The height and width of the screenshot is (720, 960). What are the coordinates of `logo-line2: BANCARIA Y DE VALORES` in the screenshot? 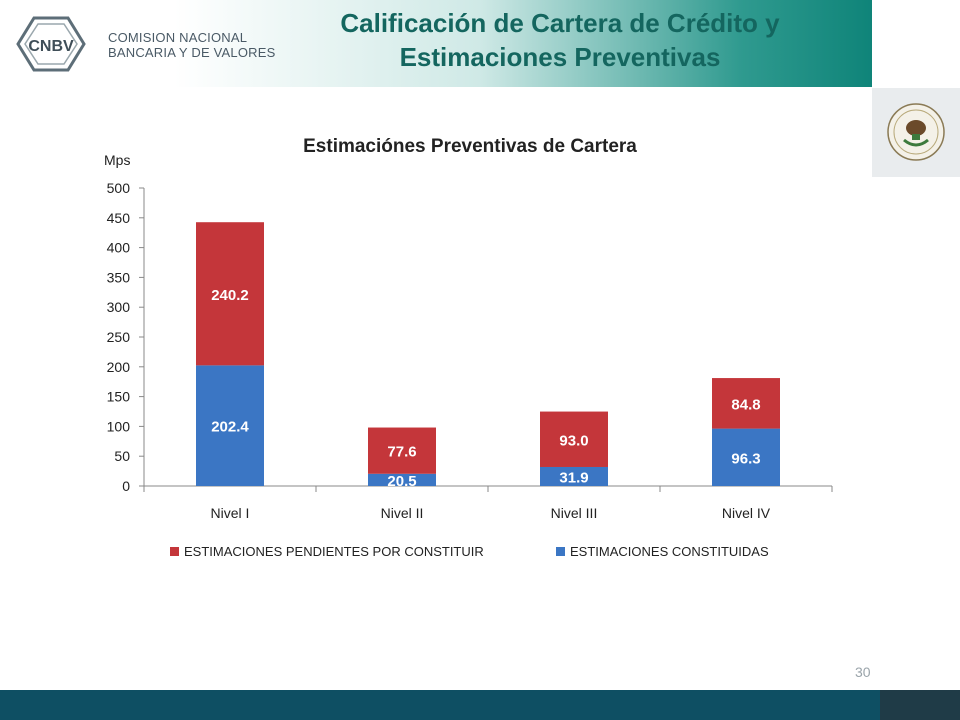 It's located at (192, 52).